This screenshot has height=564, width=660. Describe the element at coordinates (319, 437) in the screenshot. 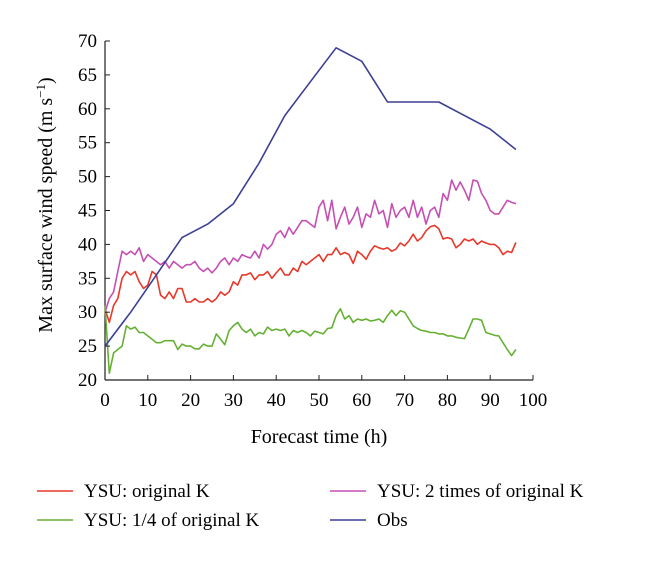

I see `x-axis-title: Forecast time (h)` at that location.